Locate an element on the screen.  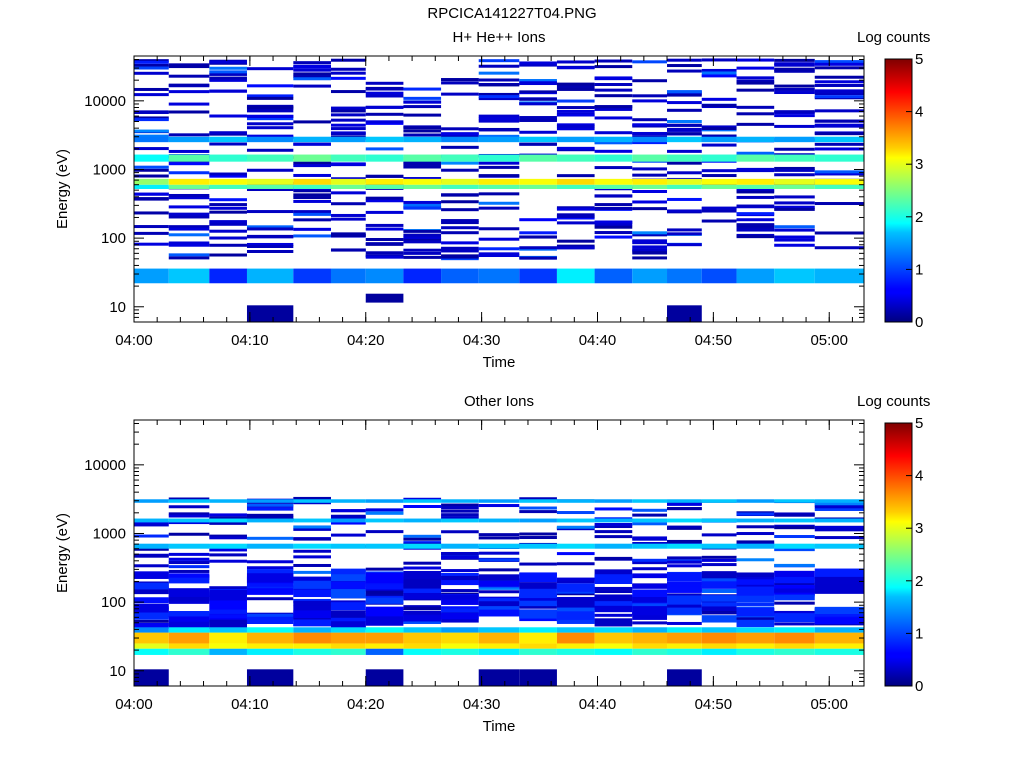
x-axis-label: Time is located at coordinates (499, 362).